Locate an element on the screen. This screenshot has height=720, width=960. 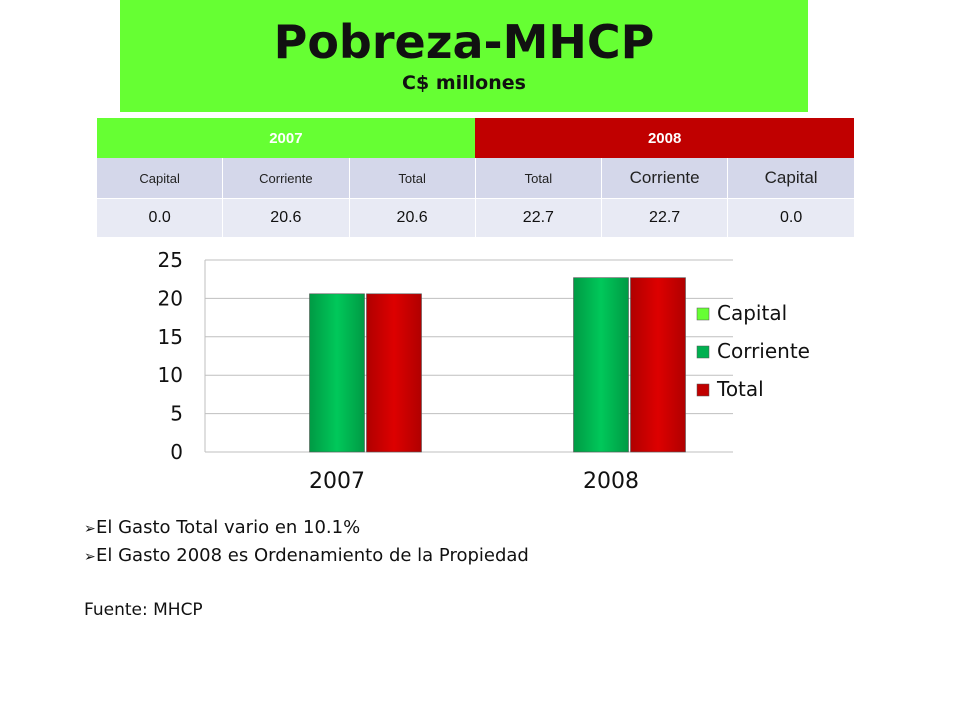
page-title: Pobreza-MHCP is located at coordinates (464, 42).